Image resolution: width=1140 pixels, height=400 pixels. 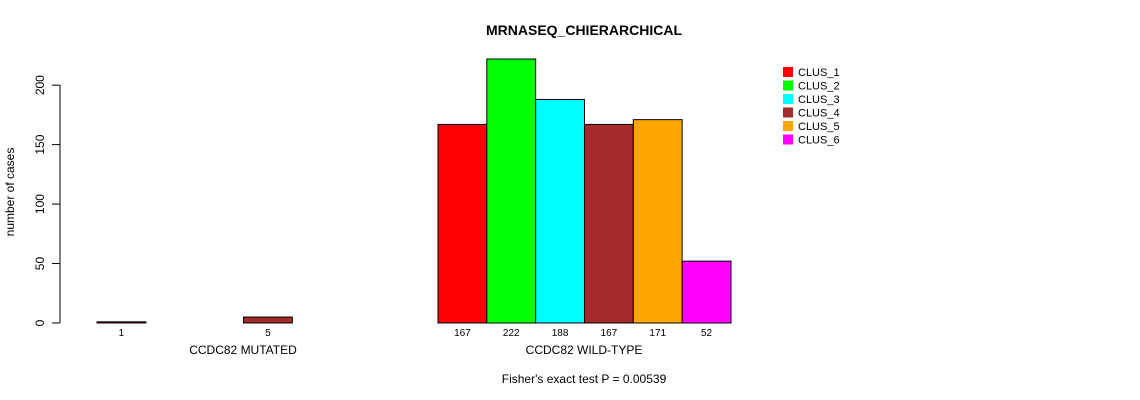 What do you see at coordinates (819, 141) in the screenshot?
I see `legend-label: CLUS_6` at bounding box center [819, 141].